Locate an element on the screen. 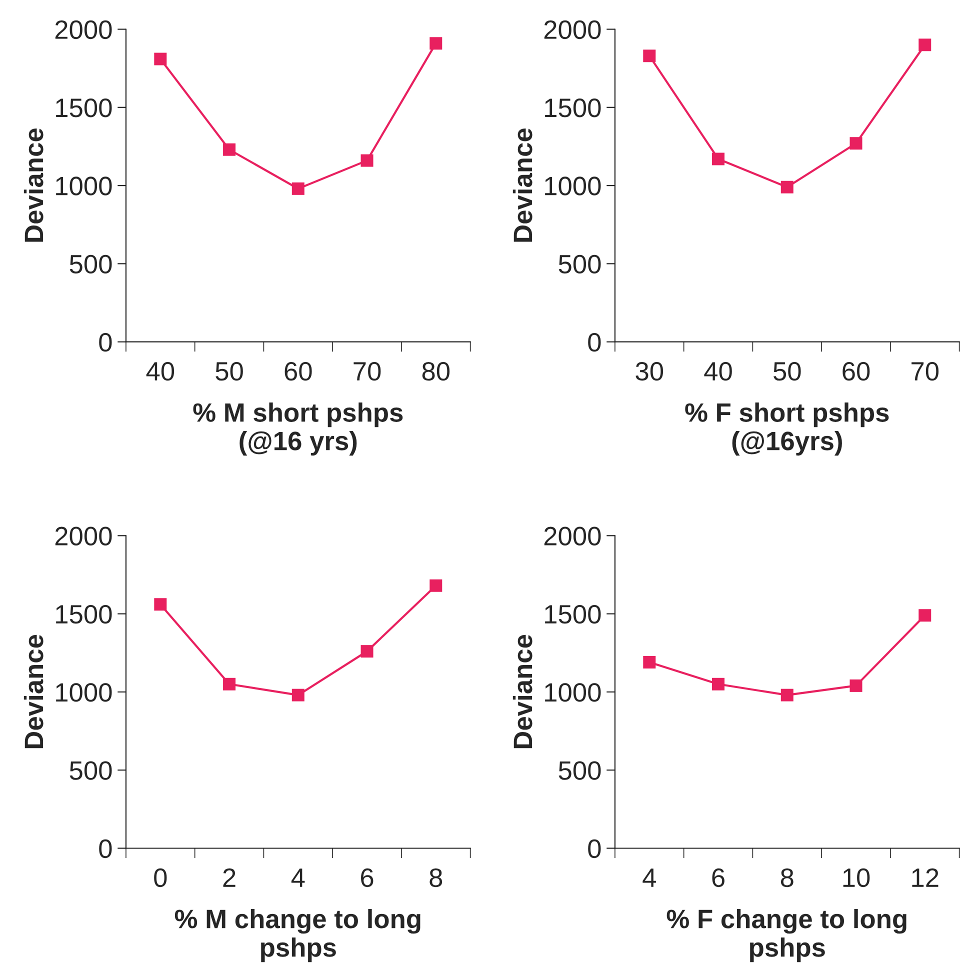 Image resolution: width=969 pixels, height=975 pixels. x-tick-label: 80 is located at coordinates (436, 371).